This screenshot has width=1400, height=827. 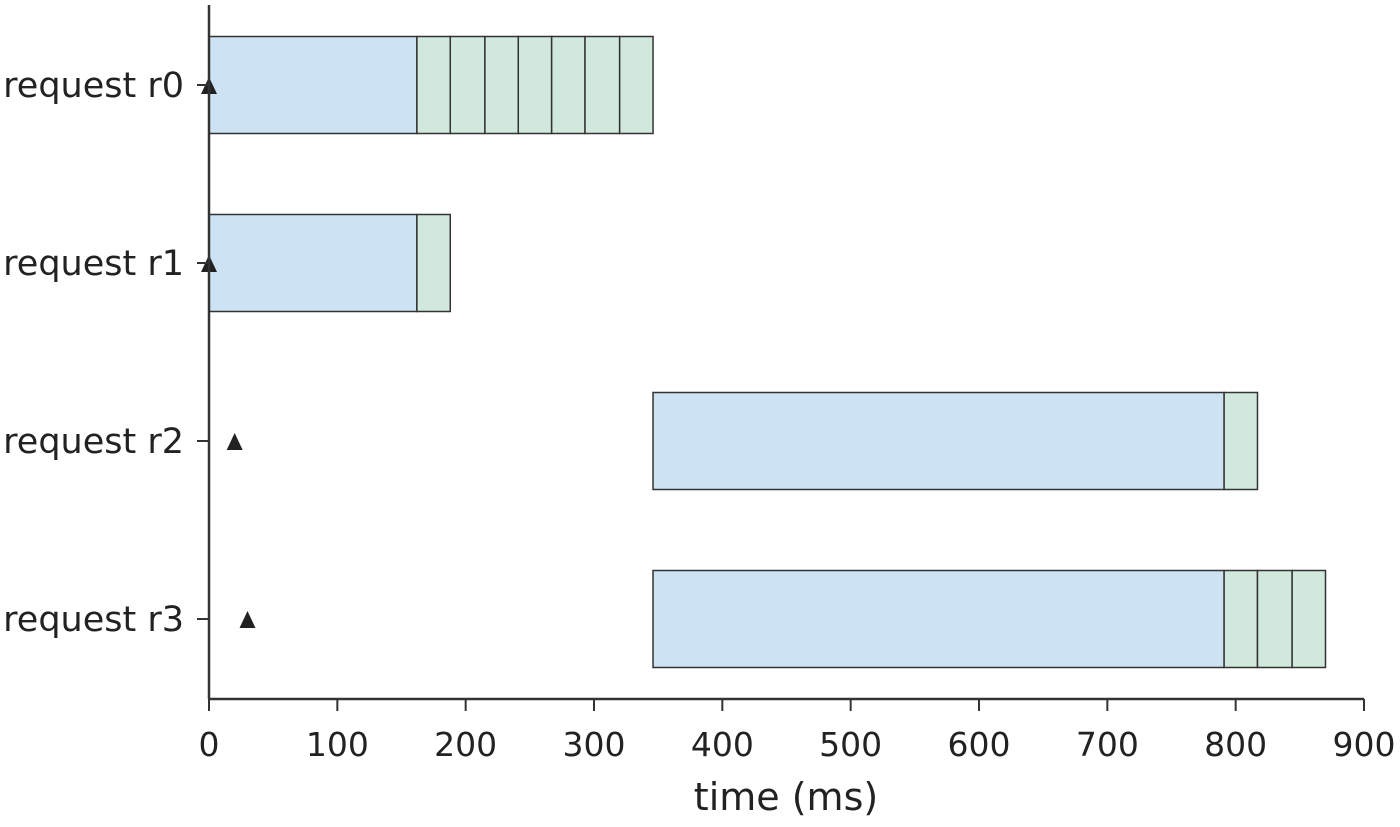 What do you see at coordinates (722, 744) in the screenshot?
I see `x-tick-label: 400` at bounding box center [722, 744].